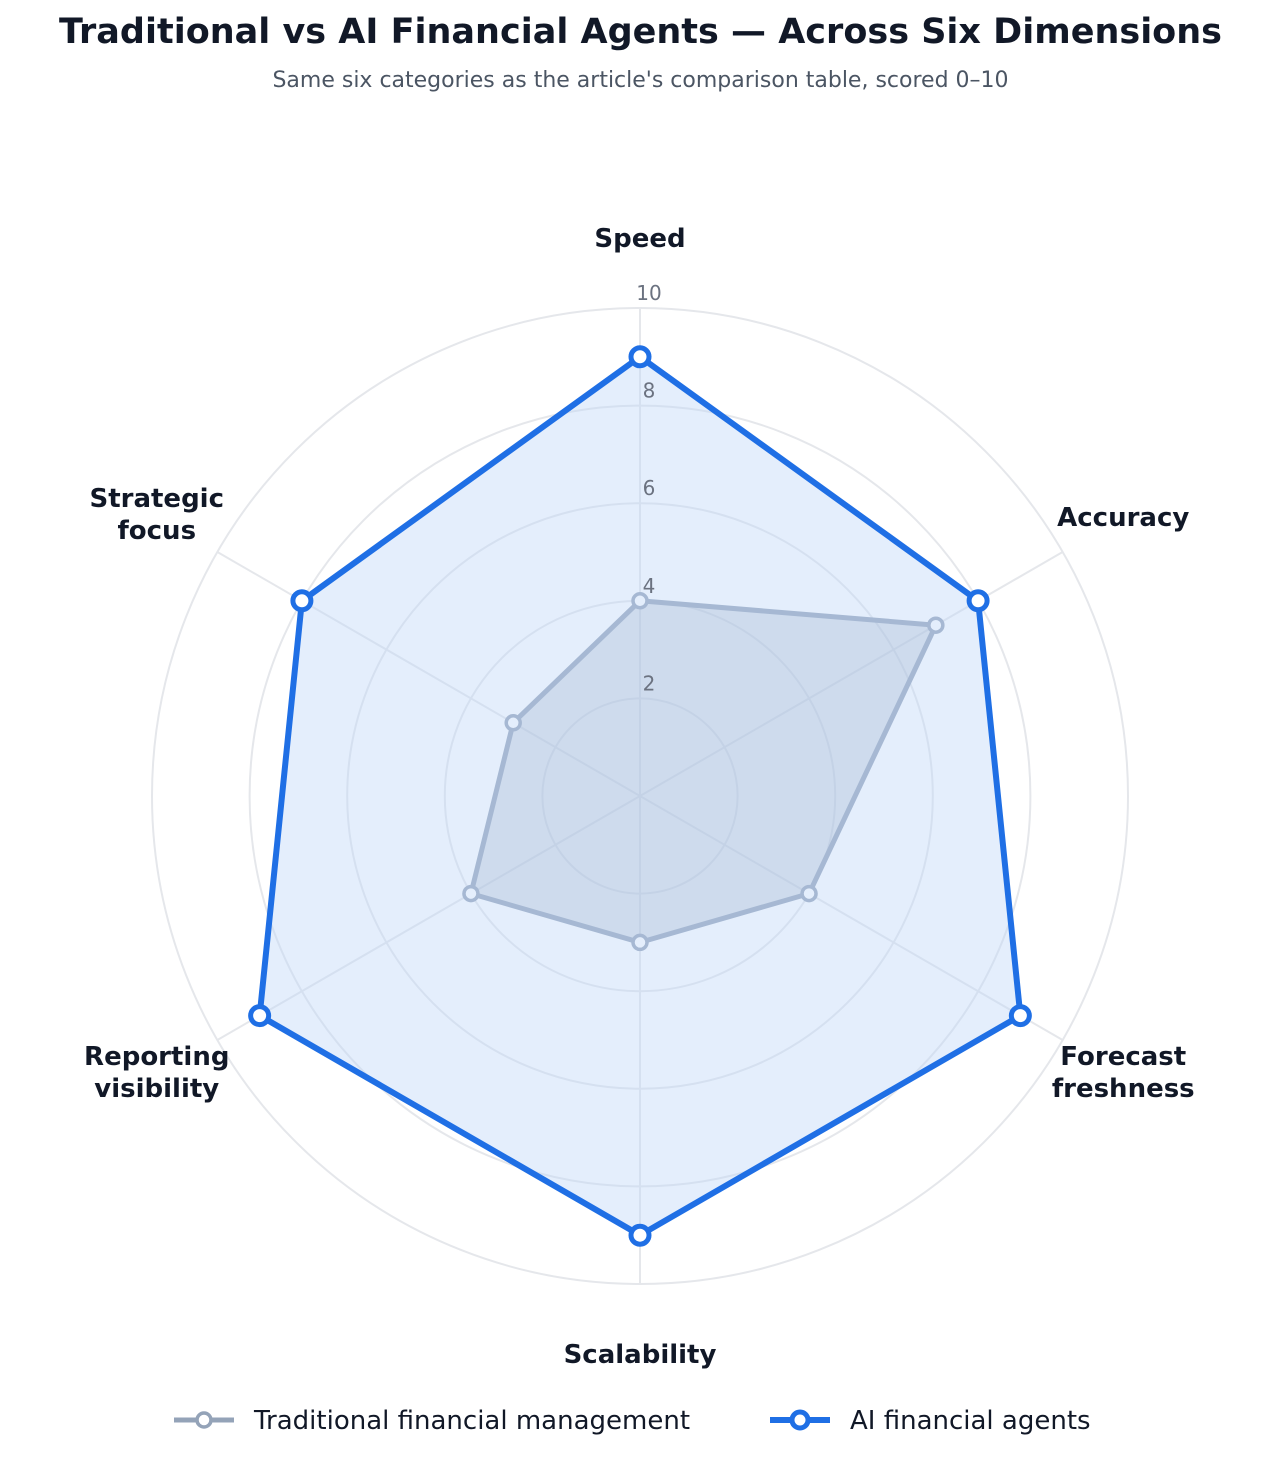 The width and height of the screenshot is (1281, 1464). What do you see at coordinates (649, 391) in the screenshot?
I see `tick-label-8: 8` at bounding box center [649, 391].